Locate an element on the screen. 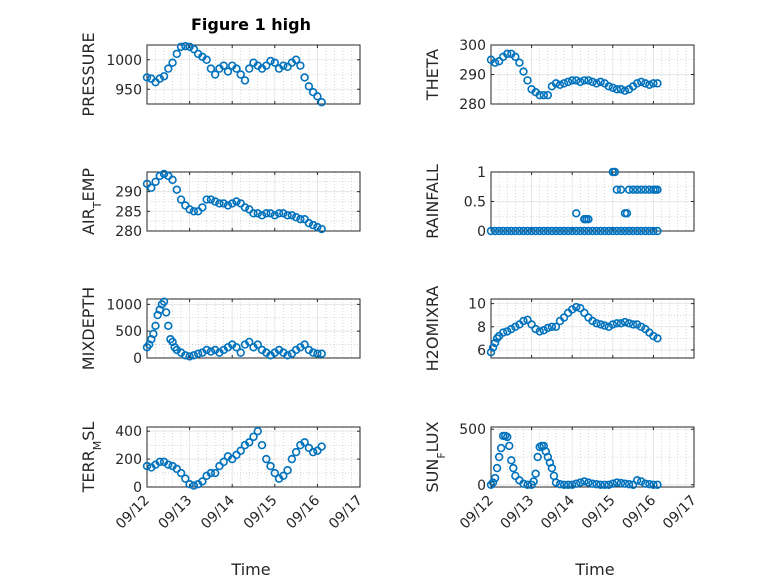 Image resolution: width=778 pixels, height=583 pixels. y-axis-label-part: RAINFALL is located at coordinates (432, 201).